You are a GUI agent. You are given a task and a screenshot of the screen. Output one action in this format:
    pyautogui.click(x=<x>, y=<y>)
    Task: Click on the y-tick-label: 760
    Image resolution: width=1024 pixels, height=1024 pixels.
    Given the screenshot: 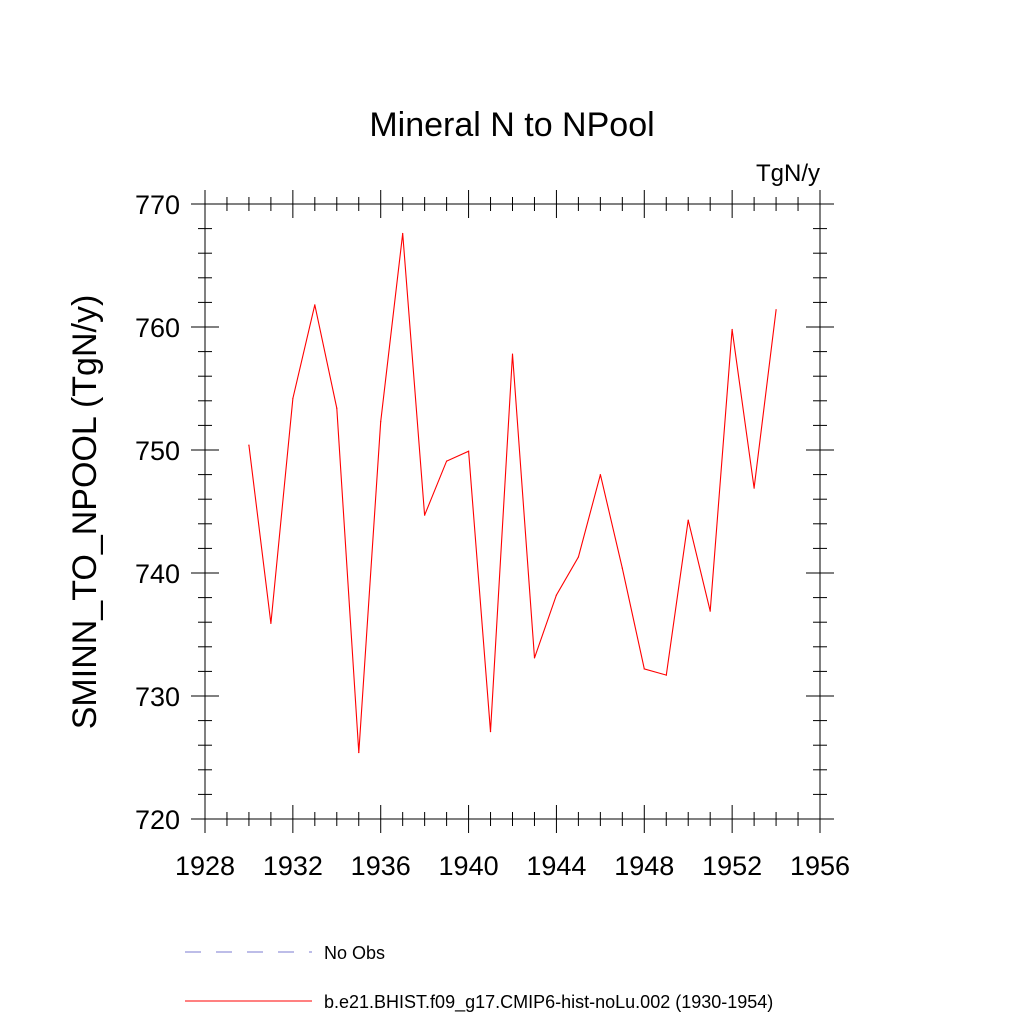 What is the action you would take?
    pyautogui.click(x=157, y=328)
    